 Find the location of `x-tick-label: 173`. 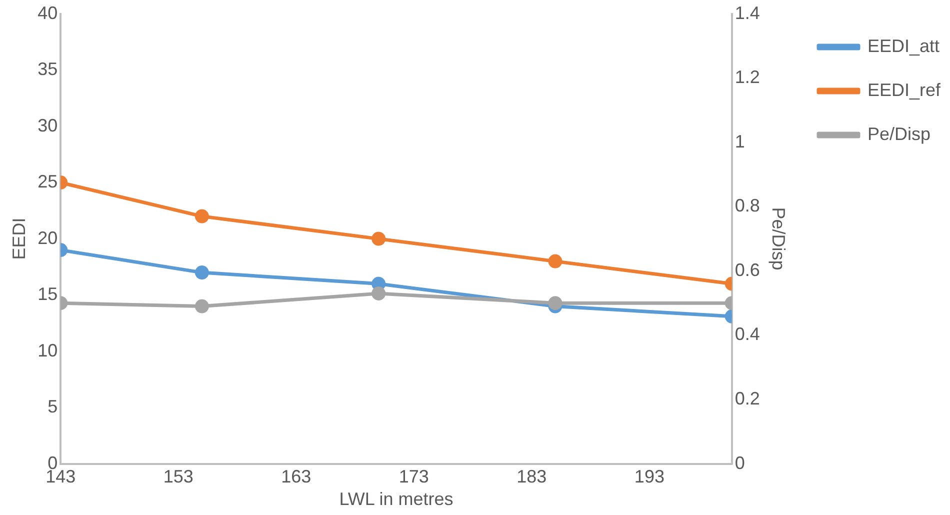

x-tick-label: 173 is located at coordinates (413, 476).